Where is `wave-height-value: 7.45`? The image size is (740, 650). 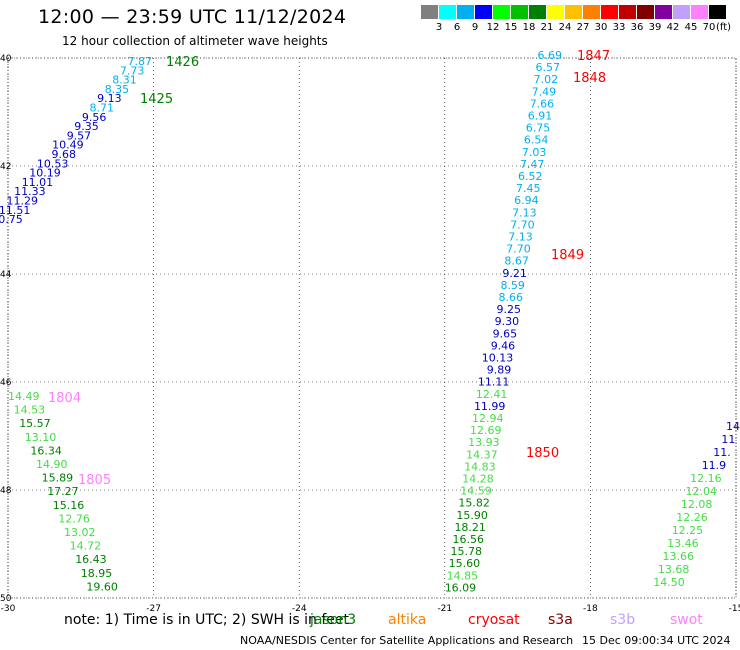
wave-height-value: 7.45 is located at coordinates (528, 188).